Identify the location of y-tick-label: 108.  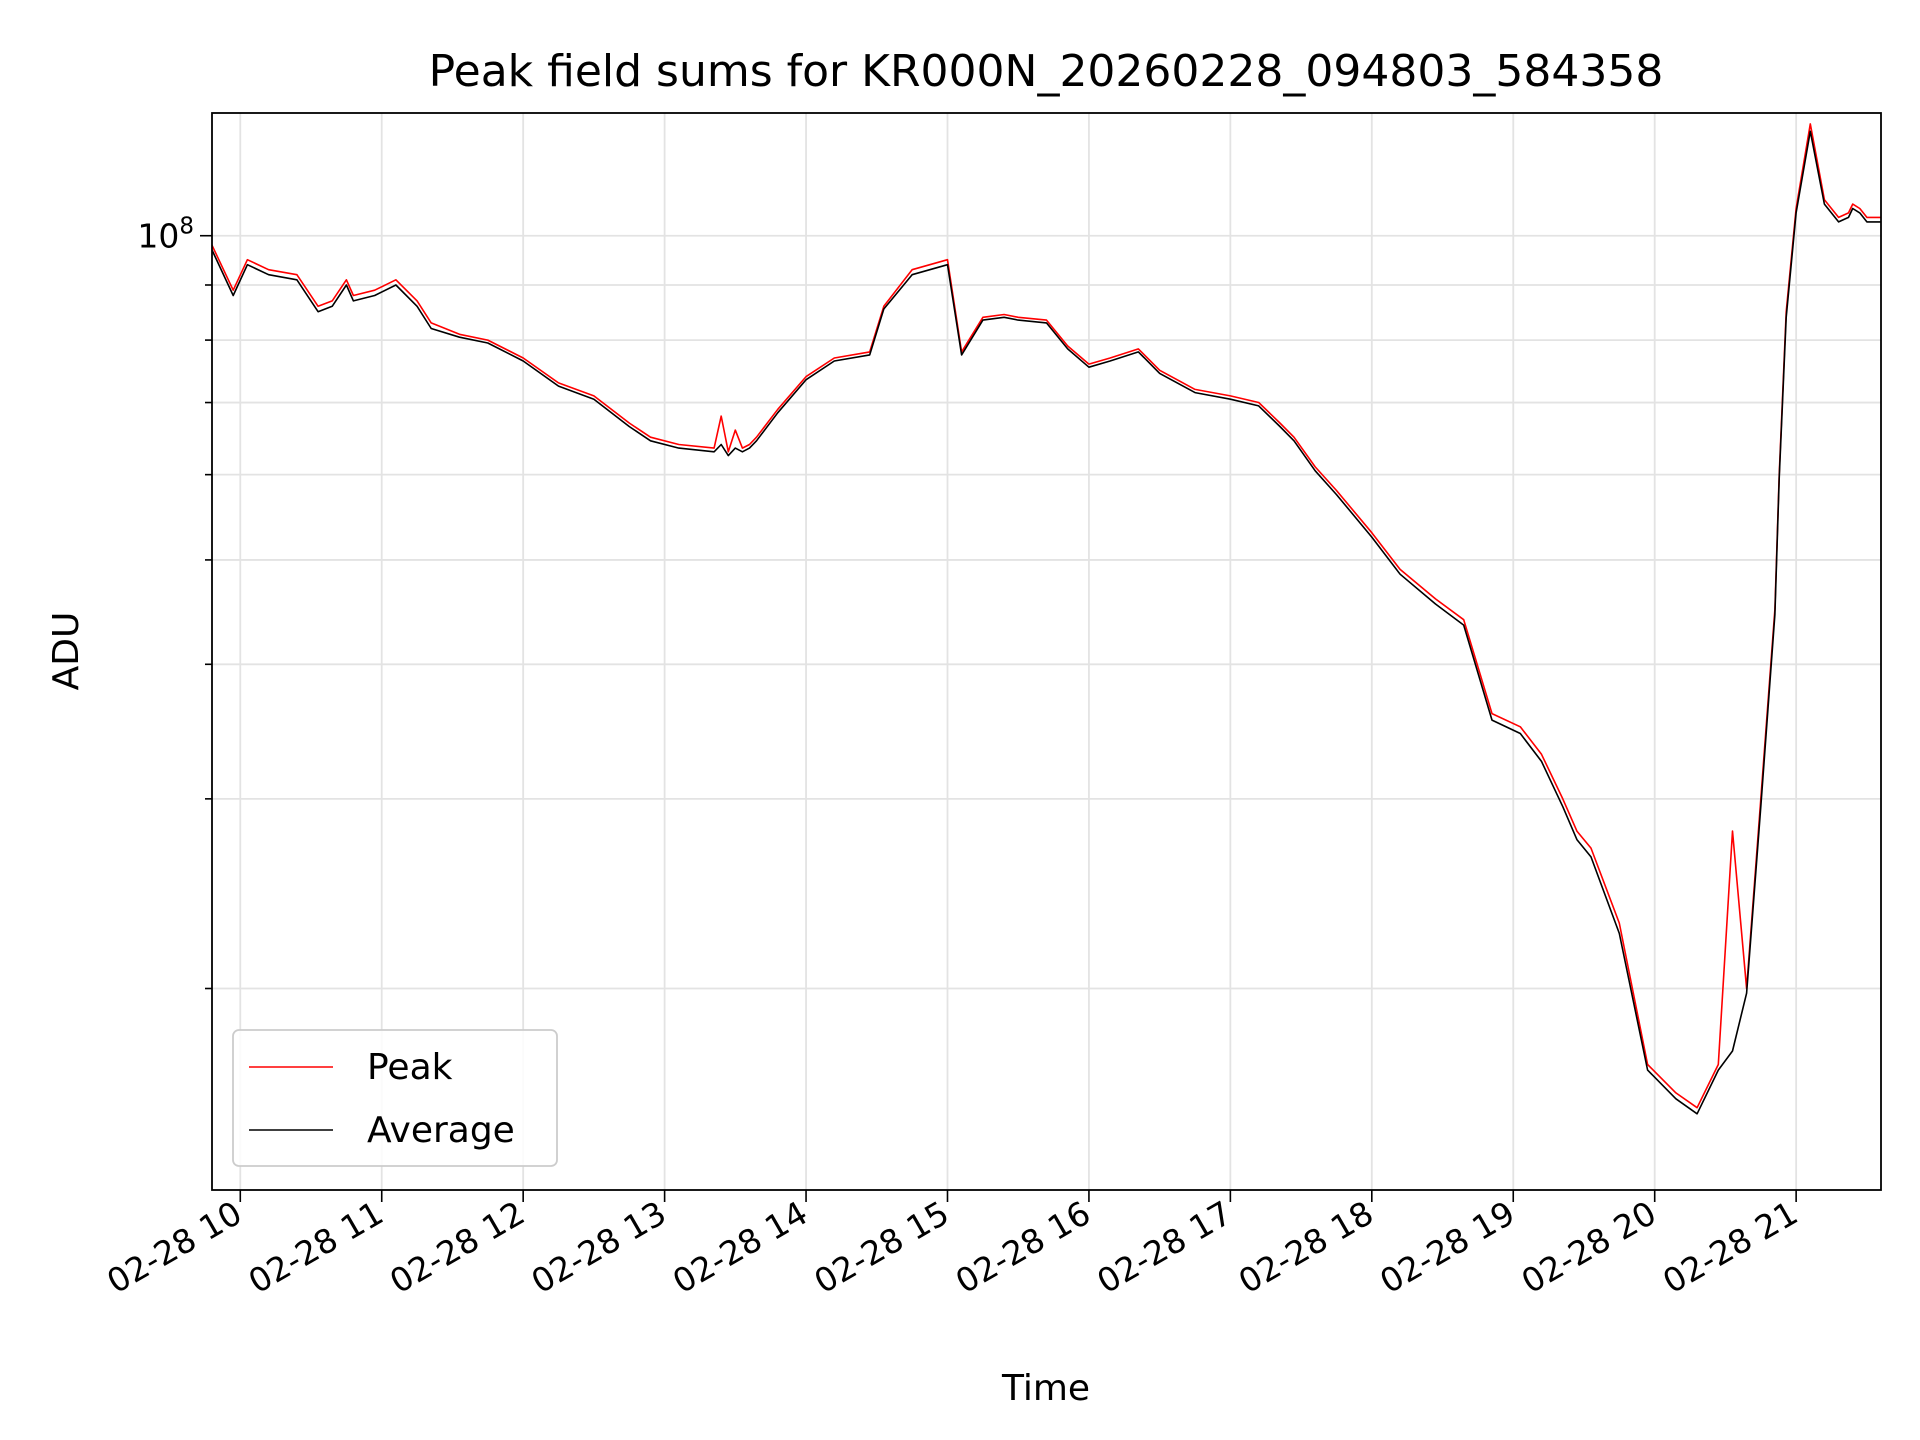
(165, 235).